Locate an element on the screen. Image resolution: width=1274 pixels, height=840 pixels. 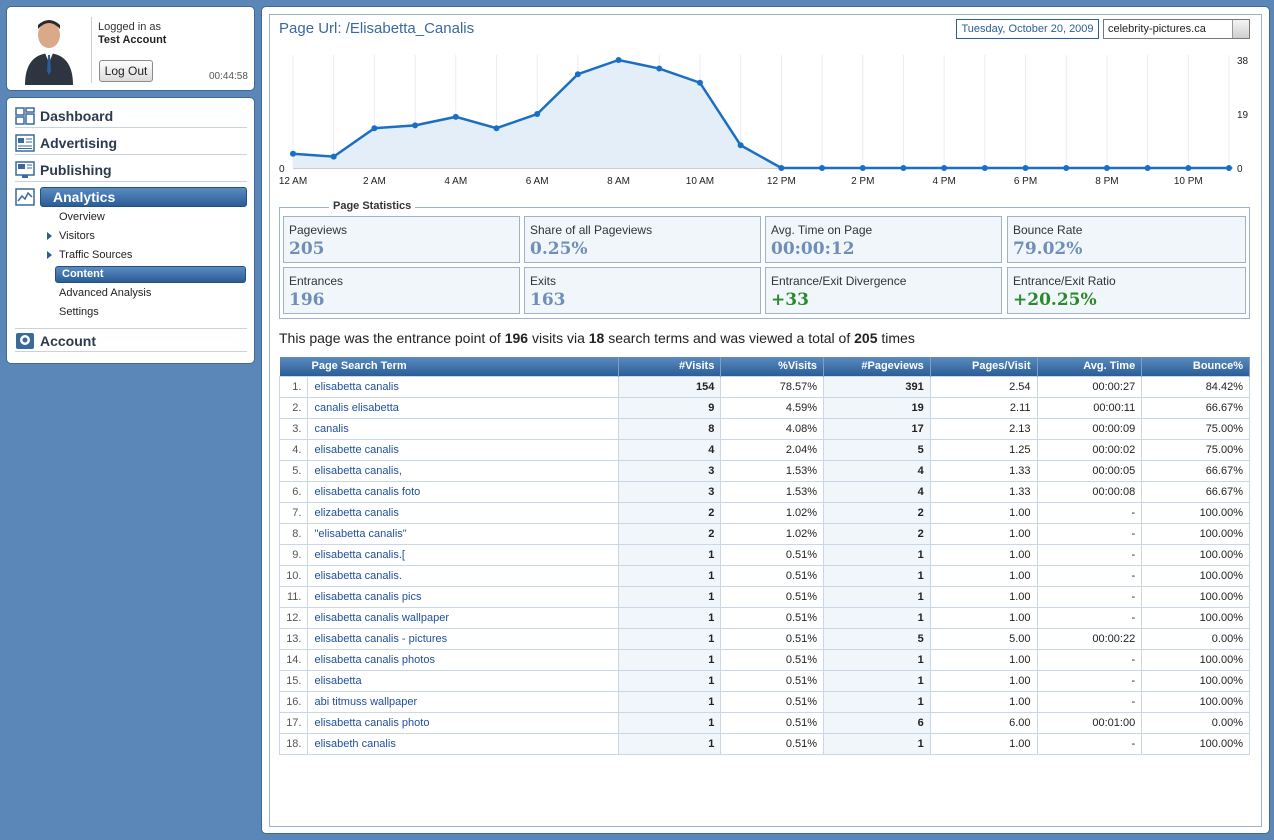
nav-item-account: Account is located at coordinates (131, 340).